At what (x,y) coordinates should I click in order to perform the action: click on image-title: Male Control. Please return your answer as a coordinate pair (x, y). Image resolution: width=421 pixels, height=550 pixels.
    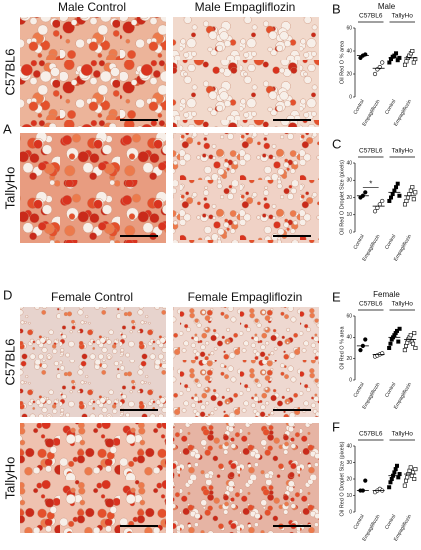
    Looking at the image, I should click on (92, 7).